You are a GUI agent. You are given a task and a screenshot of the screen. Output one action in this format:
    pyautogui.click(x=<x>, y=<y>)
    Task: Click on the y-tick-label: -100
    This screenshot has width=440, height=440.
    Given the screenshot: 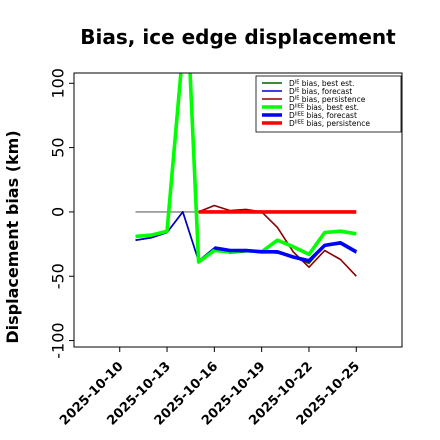 What is the action you would take?
    pyautogui.click(x=58, y=340)
    